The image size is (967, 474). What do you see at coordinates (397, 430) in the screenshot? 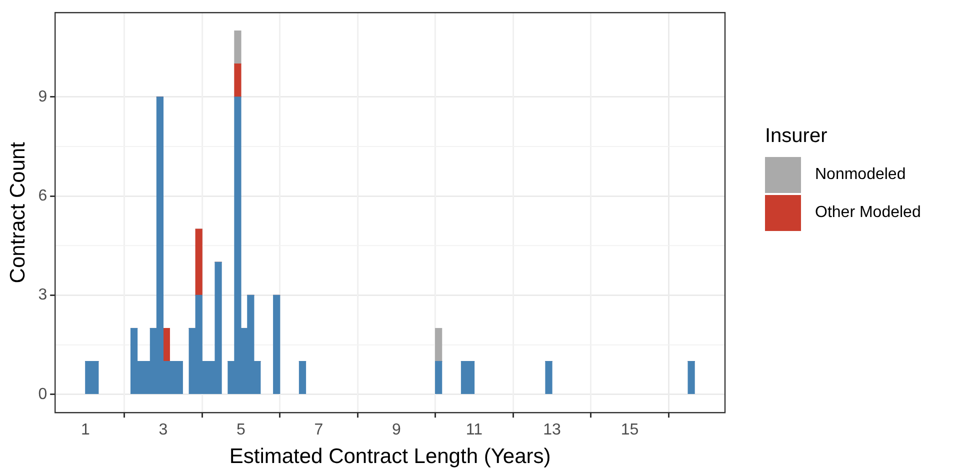
I see `x-tick-label: 9` at bounding box center [397, 430].